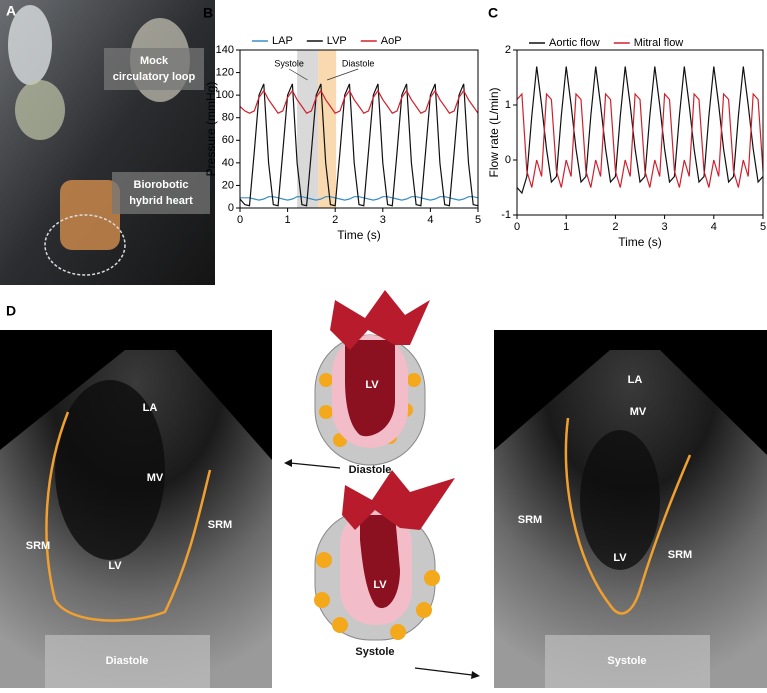 Image resolution: width=767 pixels, height=693 pixels. I want to click on x-tick-label: 2, so click(335, 220).